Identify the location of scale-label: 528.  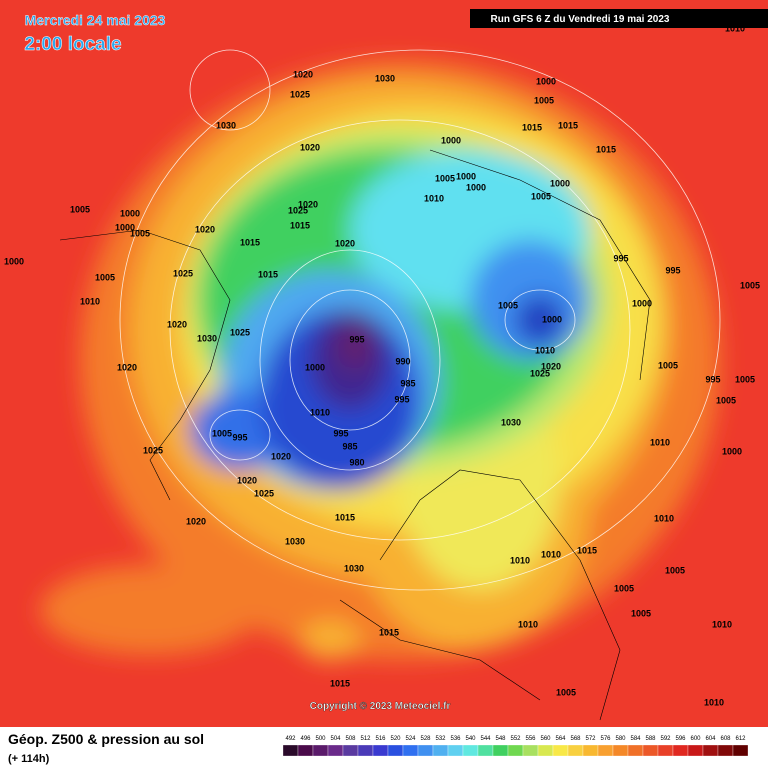
(425, 739).